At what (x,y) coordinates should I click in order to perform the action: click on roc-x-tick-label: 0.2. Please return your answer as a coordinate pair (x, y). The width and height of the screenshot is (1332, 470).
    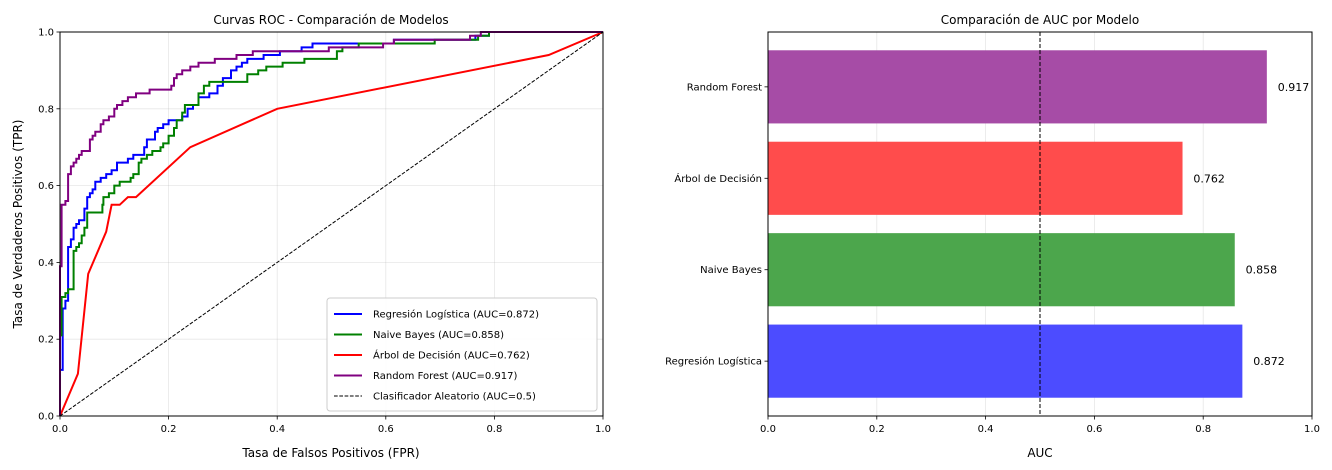
    Looking at the image, I should click on (169, 429).